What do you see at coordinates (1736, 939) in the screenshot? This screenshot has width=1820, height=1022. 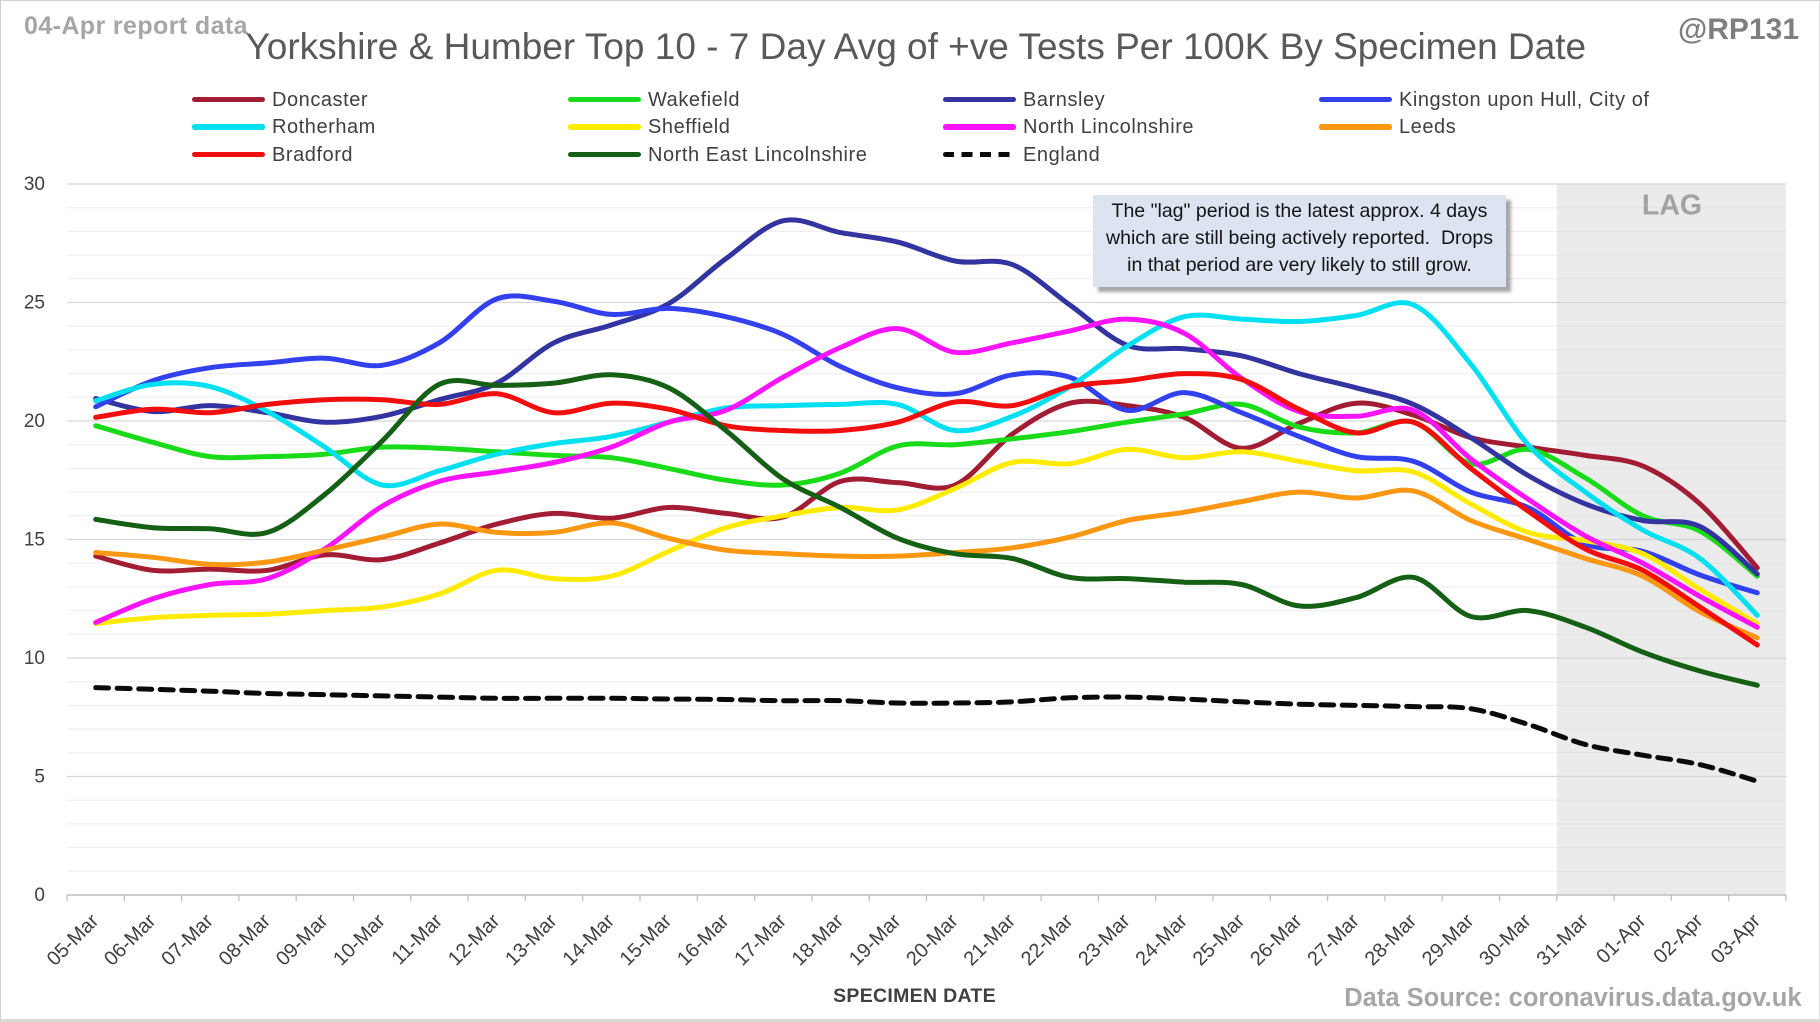 I see `svg-text: 03-Apr` at bounding box center [1736, 939].